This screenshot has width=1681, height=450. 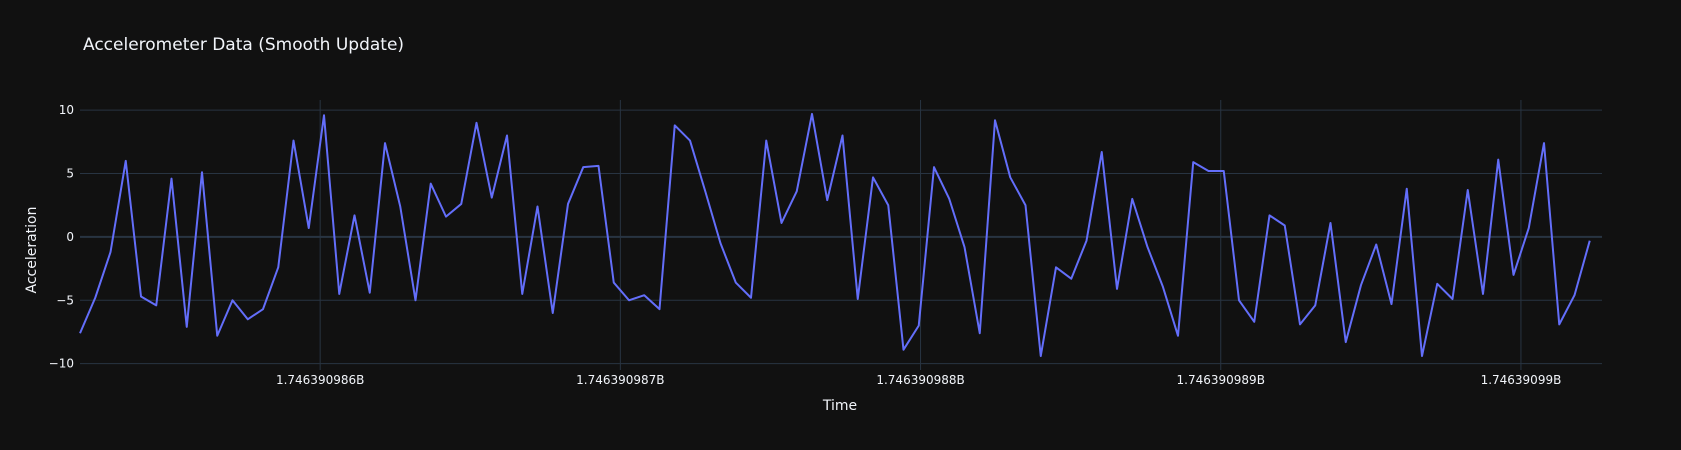 I want to click on y-tick-label: 0, so click(x=70, y=237).